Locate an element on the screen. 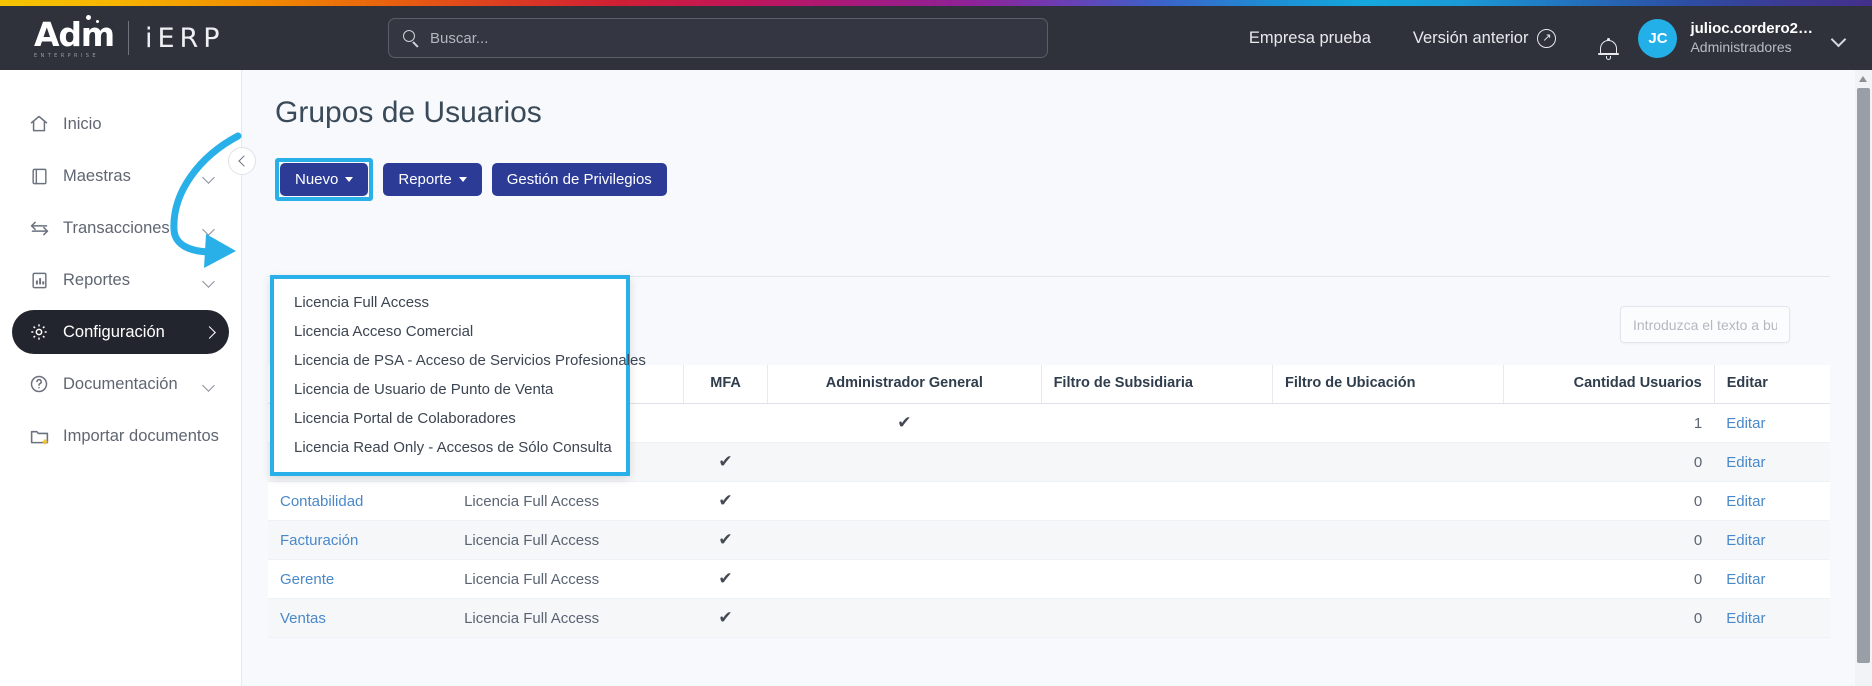 This screenshot has height=686, width=1872. reporte-button: Reporte is located at coordinates (432, 179).